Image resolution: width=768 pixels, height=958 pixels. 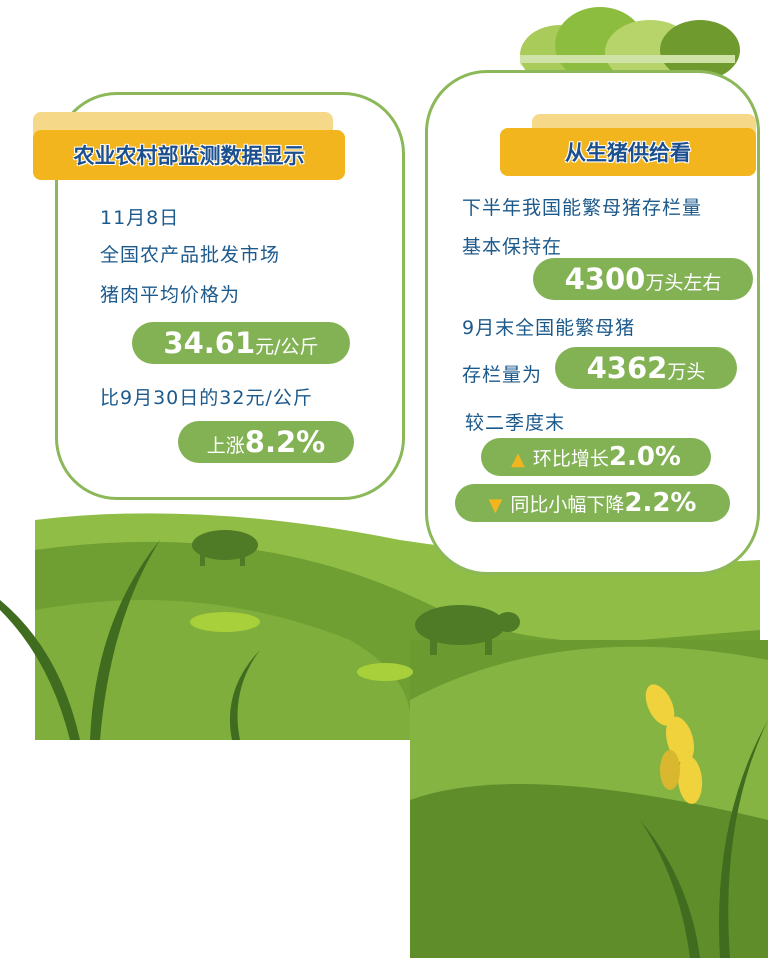 What do you see at coordinates (683, 283) in the screenshot?
I see `stock-unit: 万头左右` at bounding box center [683, 283].